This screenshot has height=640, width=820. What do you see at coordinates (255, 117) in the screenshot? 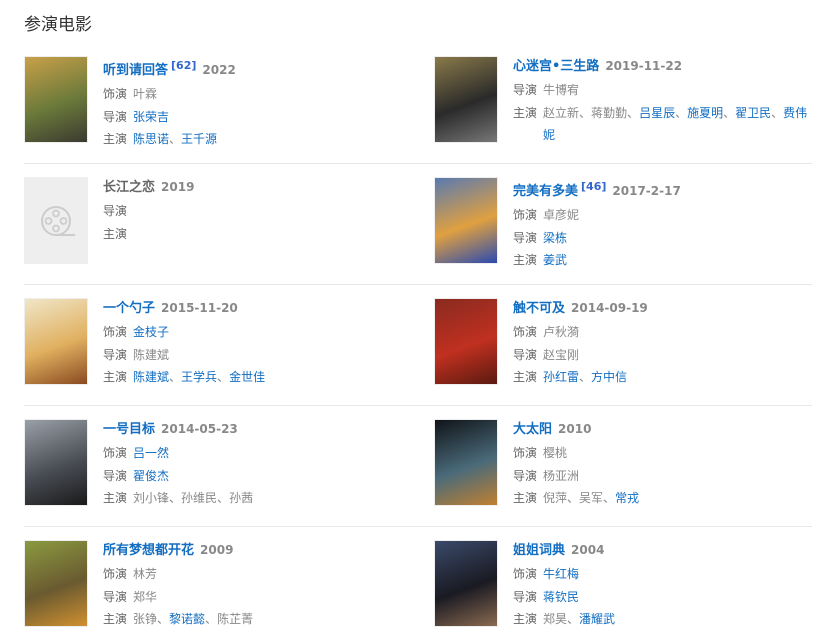
I see `director-row: 导演 张荣吉` at bounding box center [255, 117].